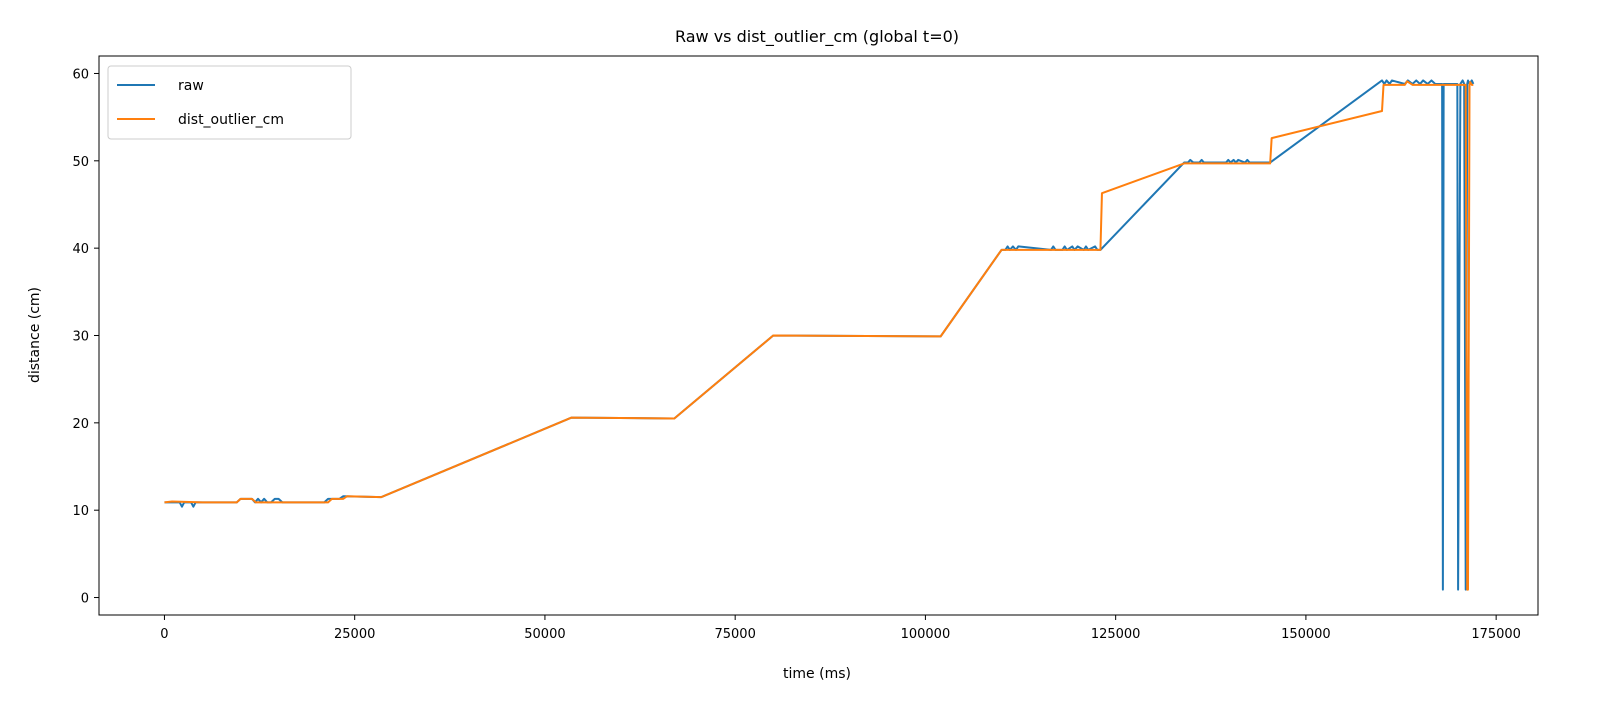  What do you see at coordinates (1306, 634) in the screenshot?
I see `x-tick-label: 150000` at bounding box center [1306, 634].